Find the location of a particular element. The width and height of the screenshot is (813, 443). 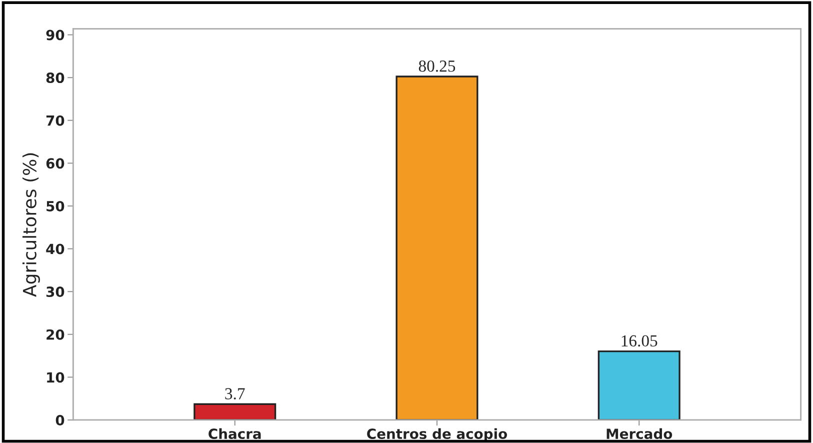

y-tick-label: 80 is located at coordinates (55, 78).